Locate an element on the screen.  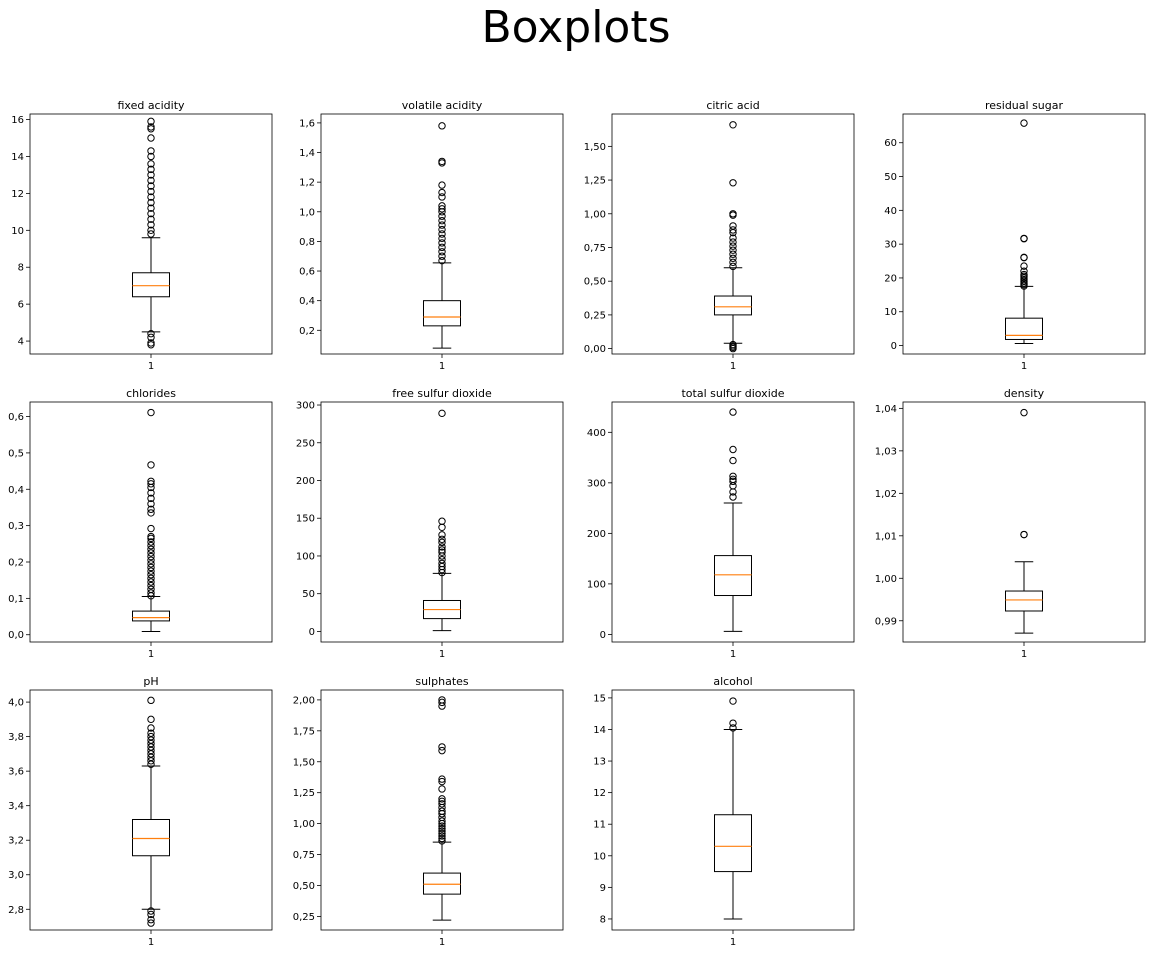
y-tick-label: 11 is located at coordinates (599, 825).